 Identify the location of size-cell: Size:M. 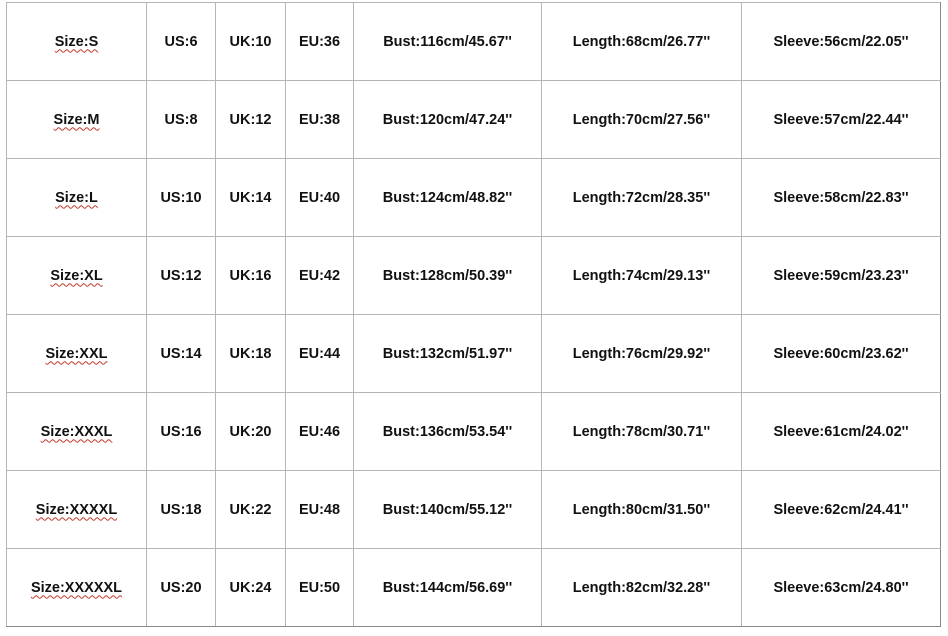
(76, 119).